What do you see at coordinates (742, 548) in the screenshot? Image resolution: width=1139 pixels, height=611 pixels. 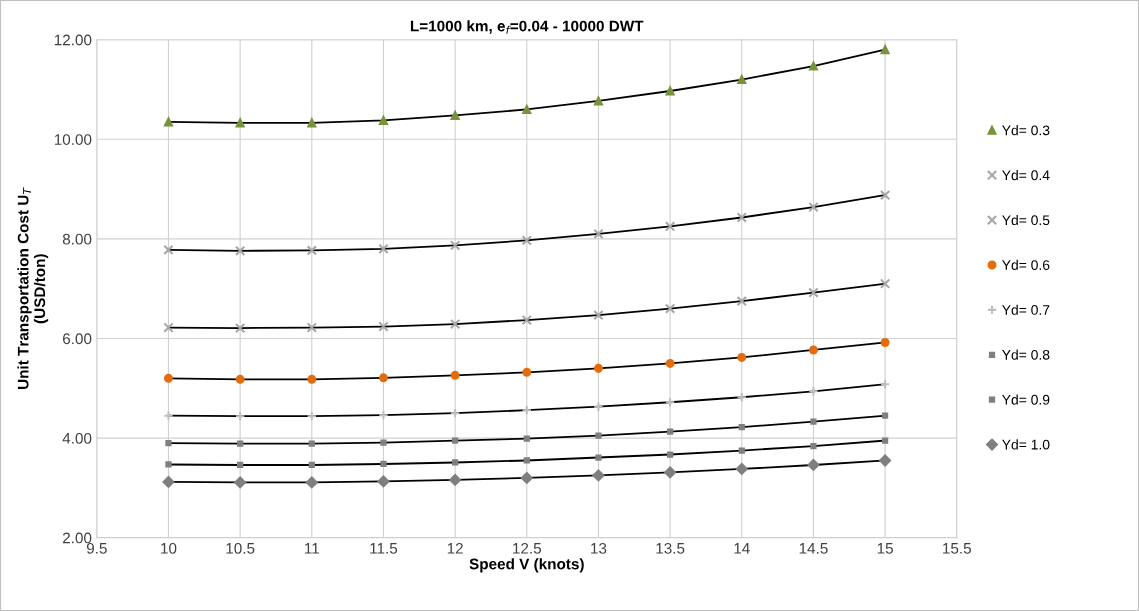 I see `x-tick-label: 14` at bounding box center [742, 548].